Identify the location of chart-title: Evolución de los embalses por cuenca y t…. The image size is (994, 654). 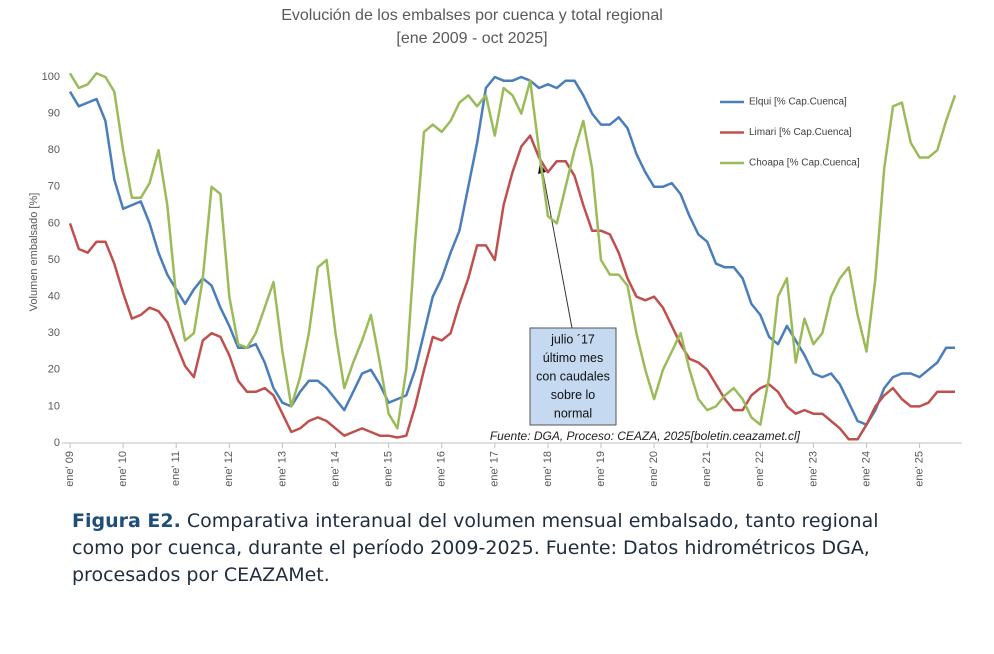
(472, 15).